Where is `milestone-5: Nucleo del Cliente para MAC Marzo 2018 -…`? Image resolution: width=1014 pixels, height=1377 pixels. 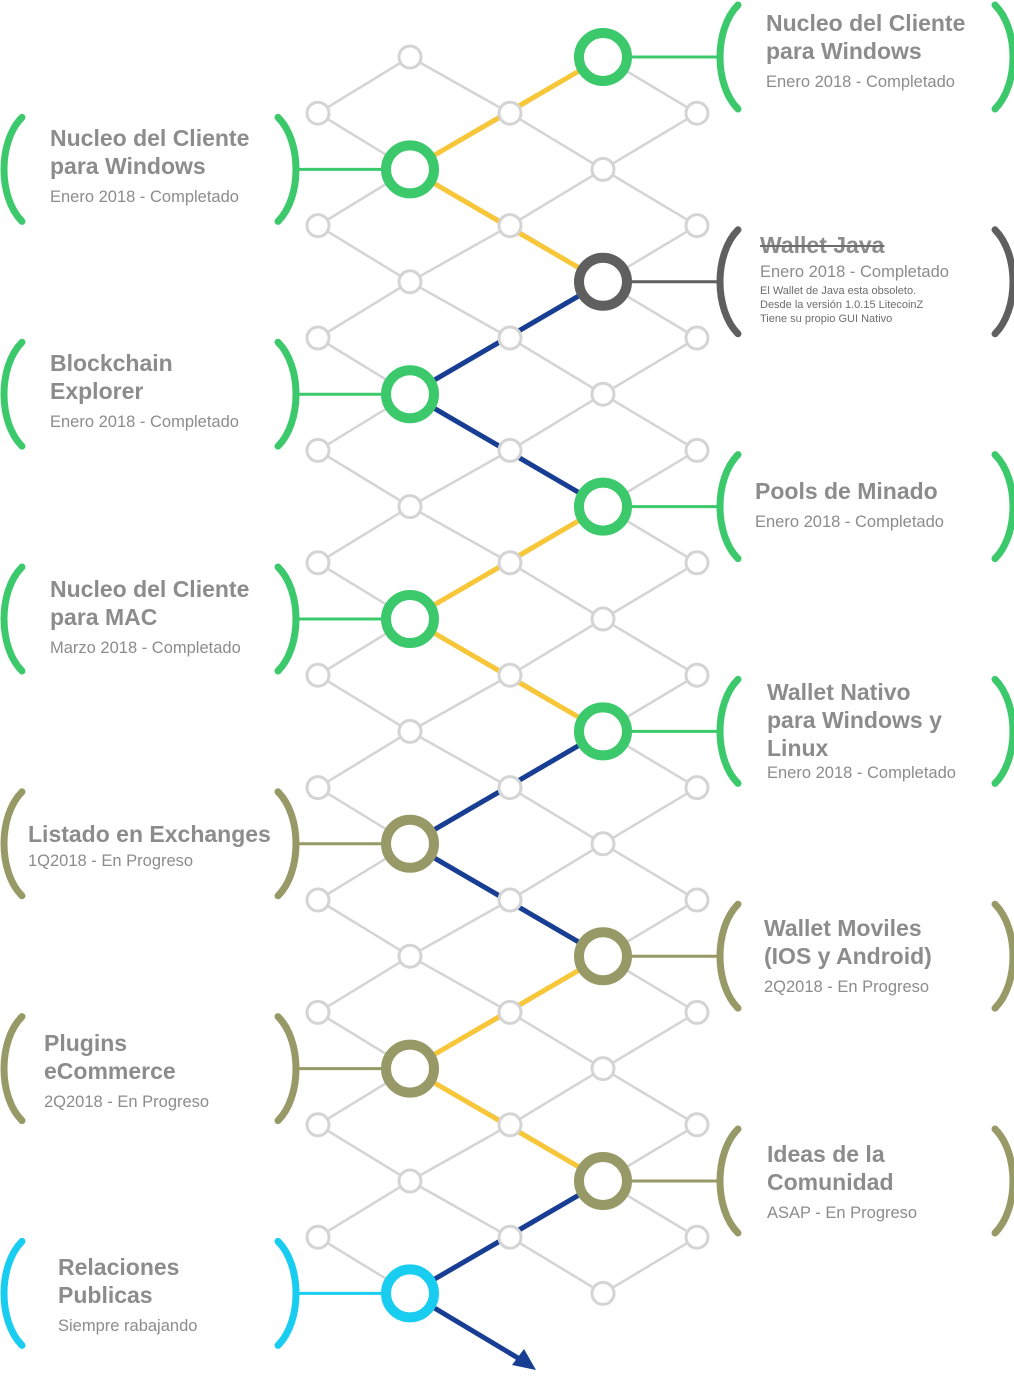 milestone-5: Nucleo del Cliente para MAC Marzo 2018 -… is located at coordinates (149, 616).